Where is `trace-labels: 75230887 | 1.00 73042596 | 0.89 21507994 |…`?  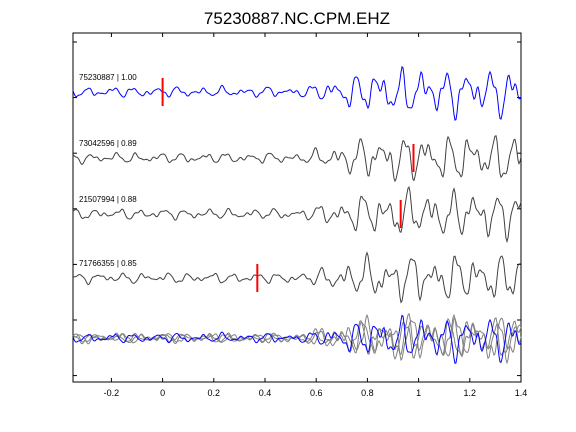
trace-labels: 75230887 | 1.00 73042596 | 0.89 21507994 |… is located at coordinates (108, 170).